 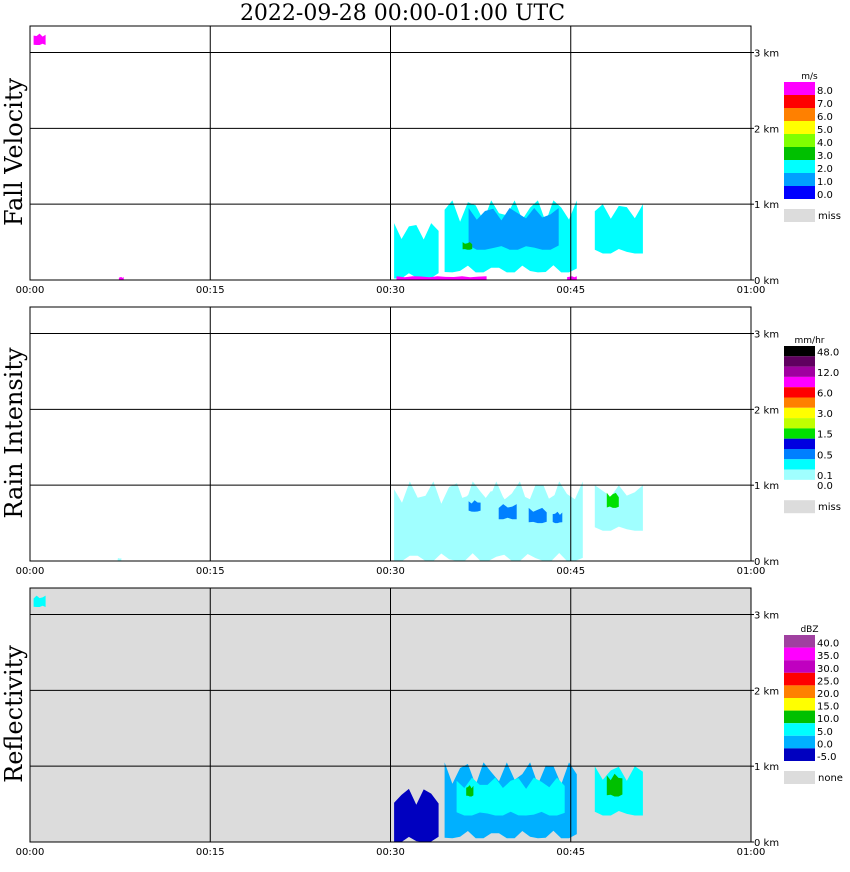 I want to click on scale-value-label: 6.0, so click(x=825, y=394).